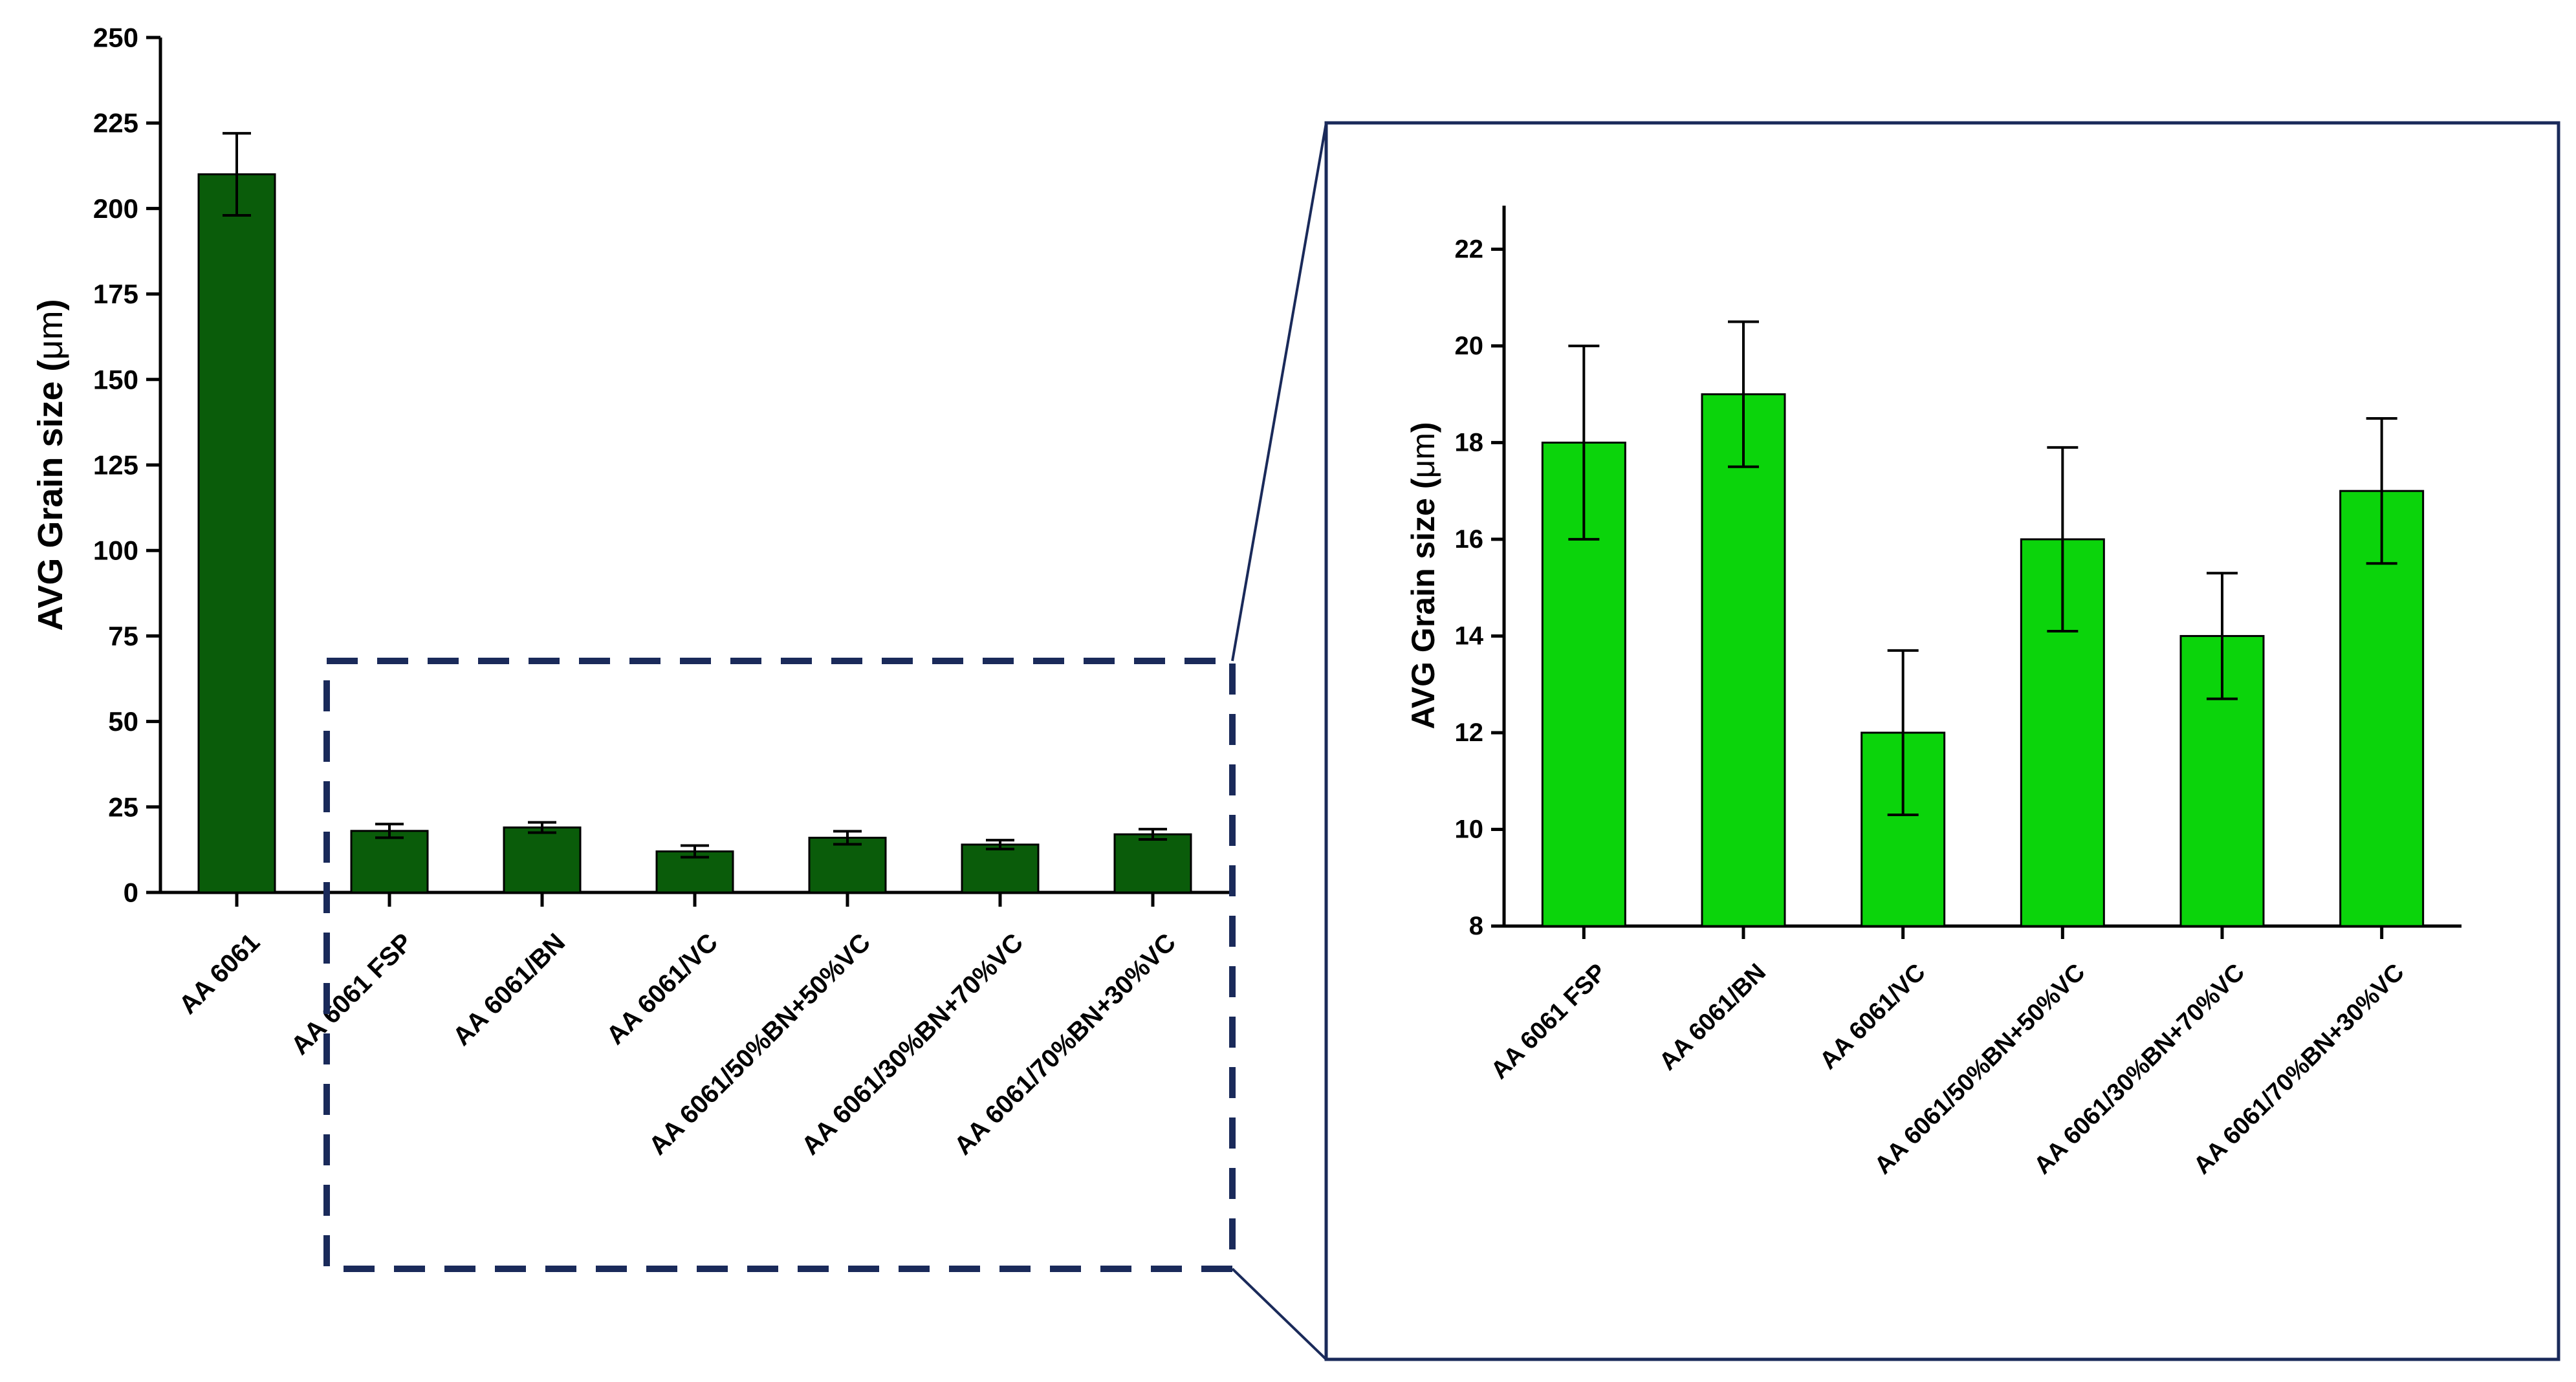 The height and width of the screenshot is (1382, 2576). What do you see at coordinates (352, 994) in the screenshot?
I see `main-x-tick-label: AA 6061 FSP` at bounding box center [352, 994].